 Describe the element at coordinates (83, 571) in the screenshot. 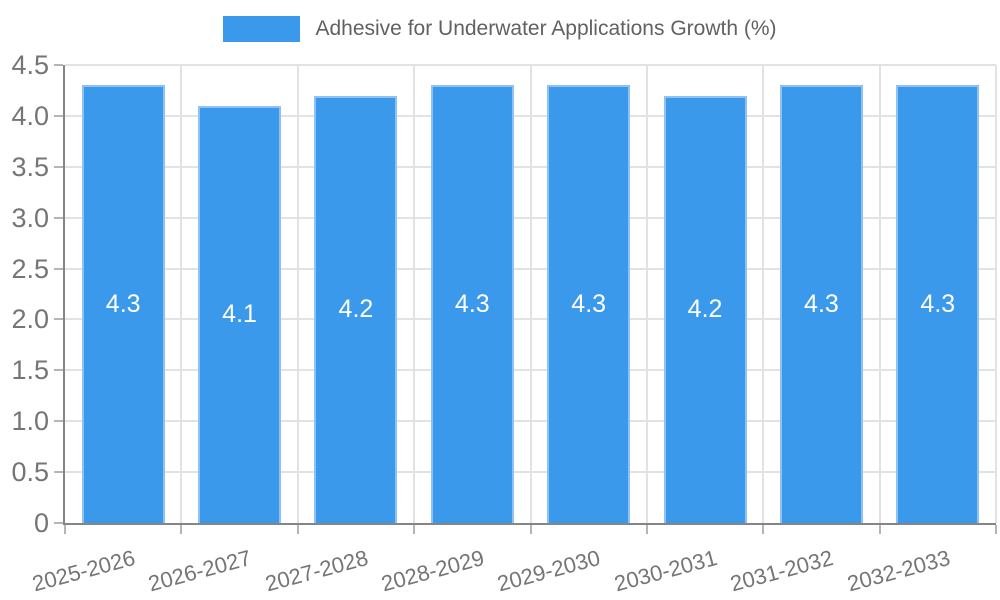

I see `x-axis-label: 2025-2026` at that location.